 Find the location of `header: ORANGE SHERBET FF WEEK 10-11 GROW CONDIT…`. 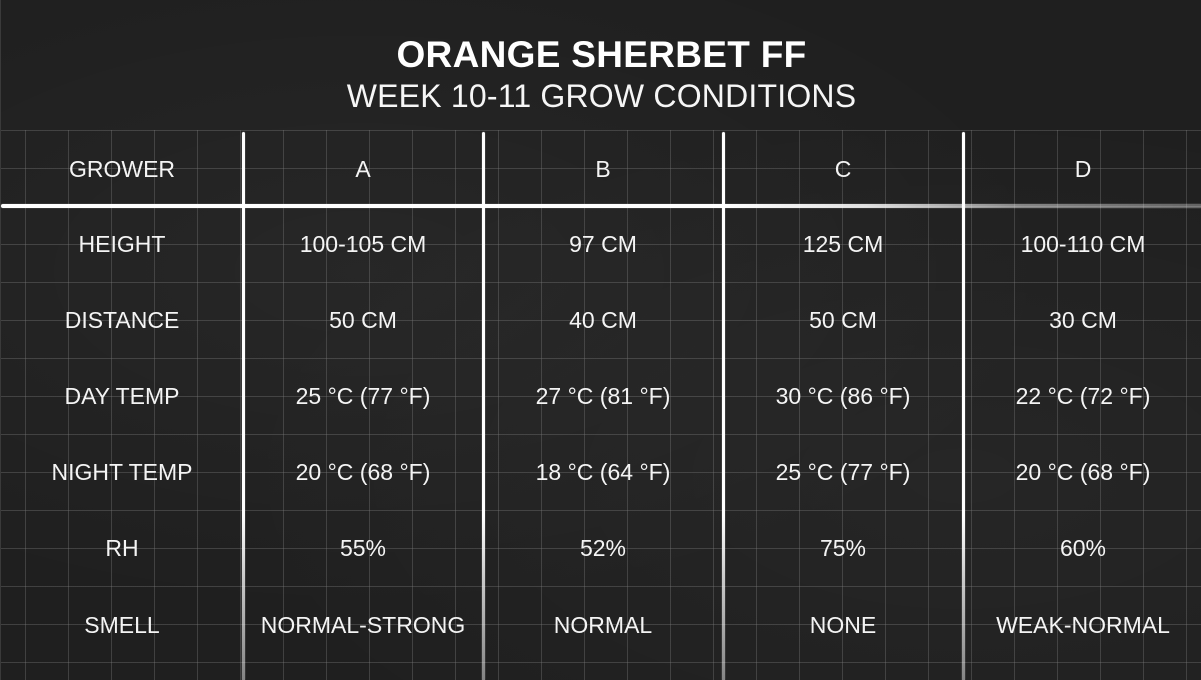

header: ORANGE SHERBET FF WEEK 10-11 GROW CONDIT… is located at coordinates (601, 75).